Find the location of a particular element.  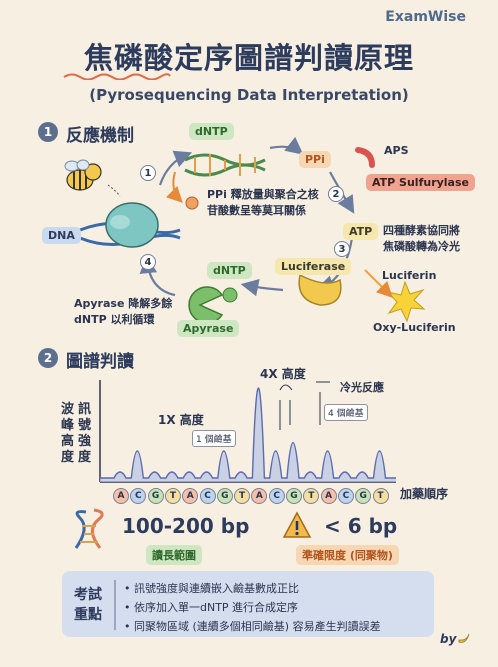

one-base-note: 1 個鹼基 is located at coordinates (214, 438).